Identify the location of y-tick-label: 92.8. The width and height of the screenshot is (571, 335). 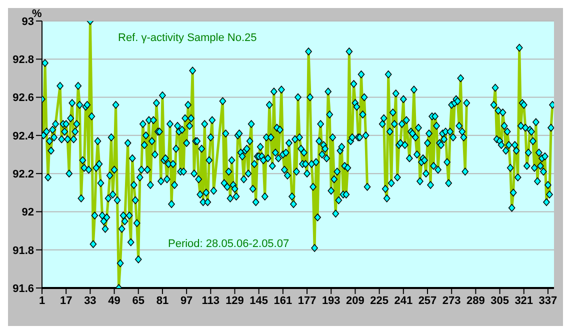
(23, 60).